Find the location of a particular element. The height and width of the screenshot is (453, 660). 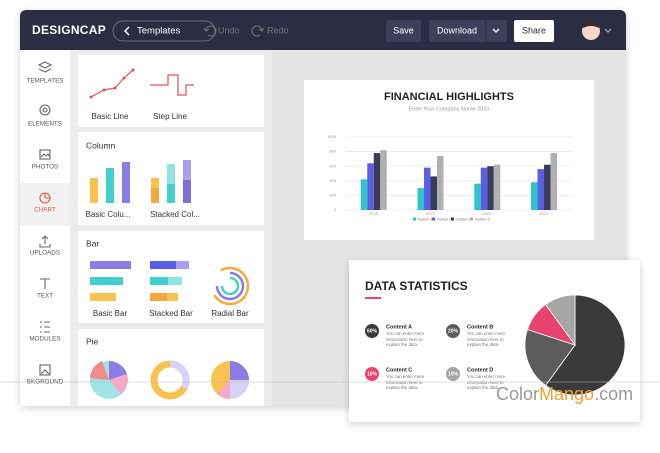

line-card is located at coordinates (171, 91).